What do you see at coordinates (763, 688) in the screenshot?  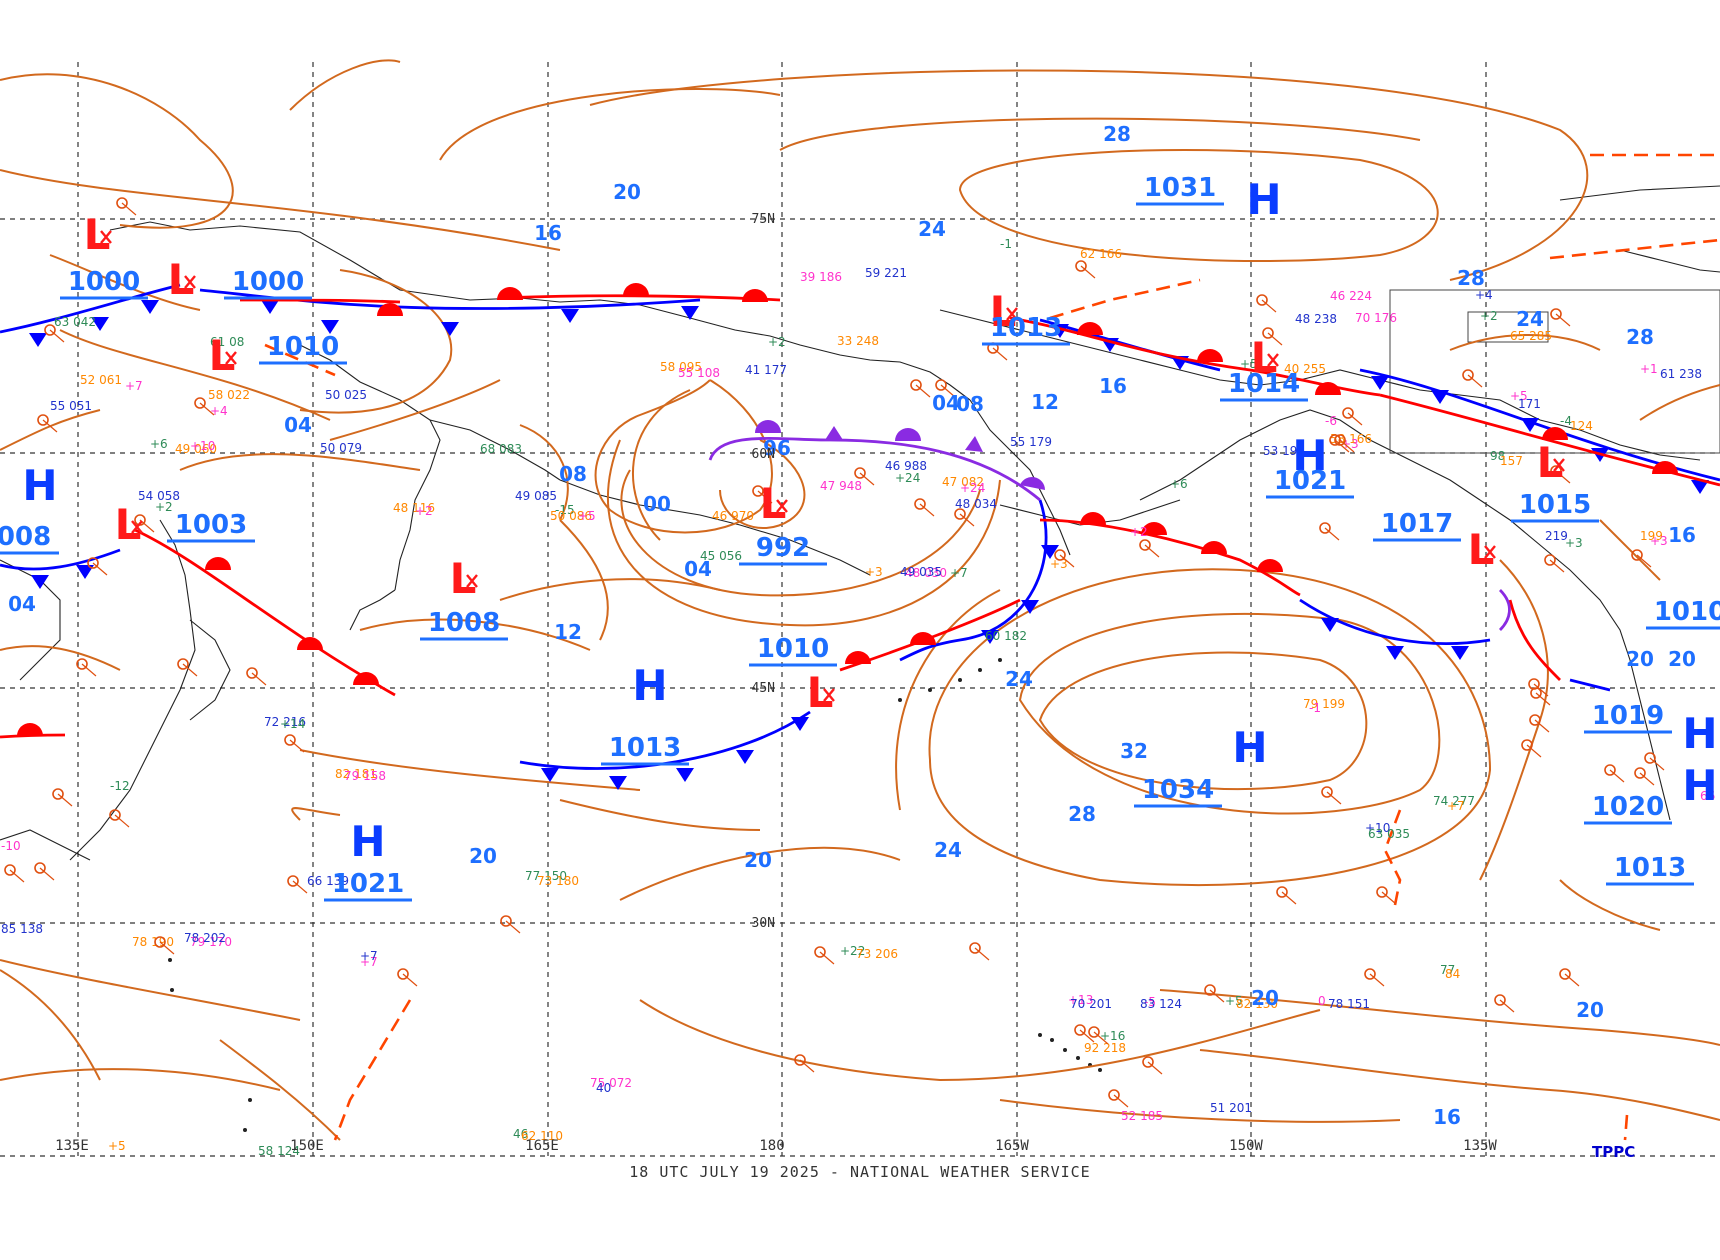 I see `lat-label: 45N` at bounding box center [763, 688].